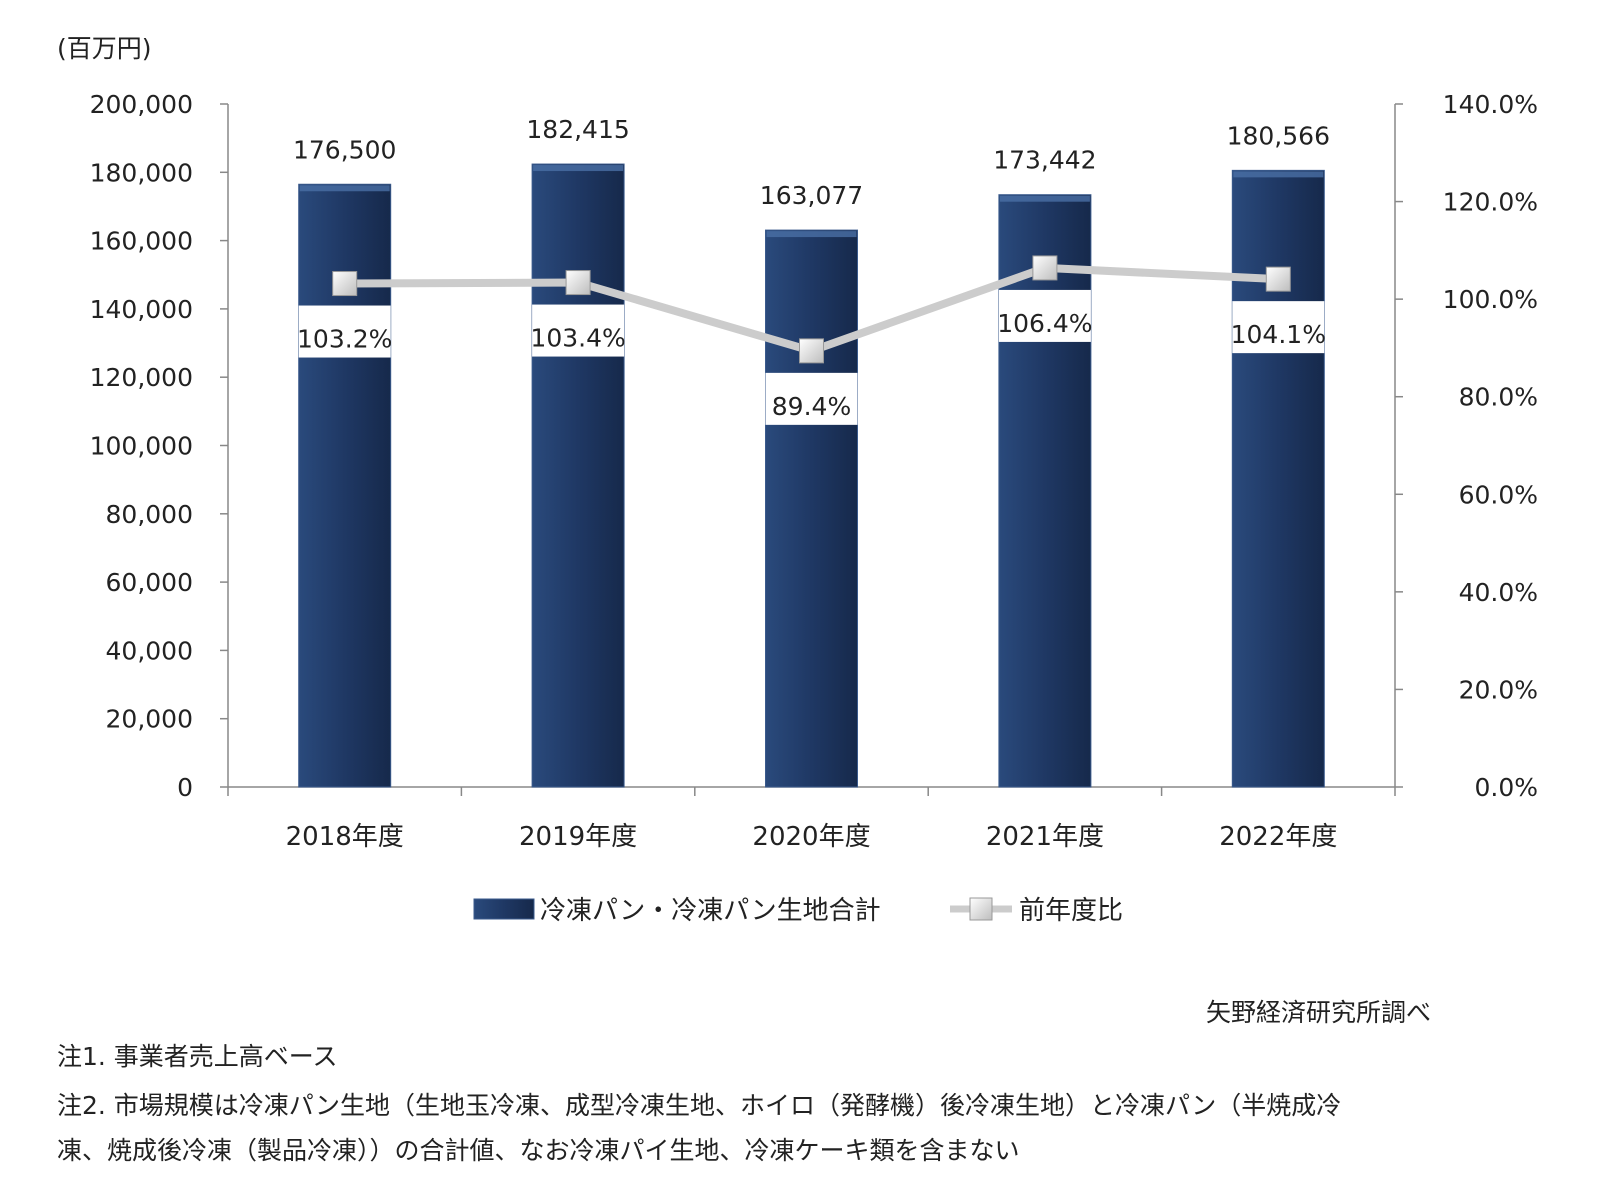  What do you see at coordinates (1044, 160) in the screenshot?
I see `bar-value-label: 173,442` at bounding box center [1044, 160].